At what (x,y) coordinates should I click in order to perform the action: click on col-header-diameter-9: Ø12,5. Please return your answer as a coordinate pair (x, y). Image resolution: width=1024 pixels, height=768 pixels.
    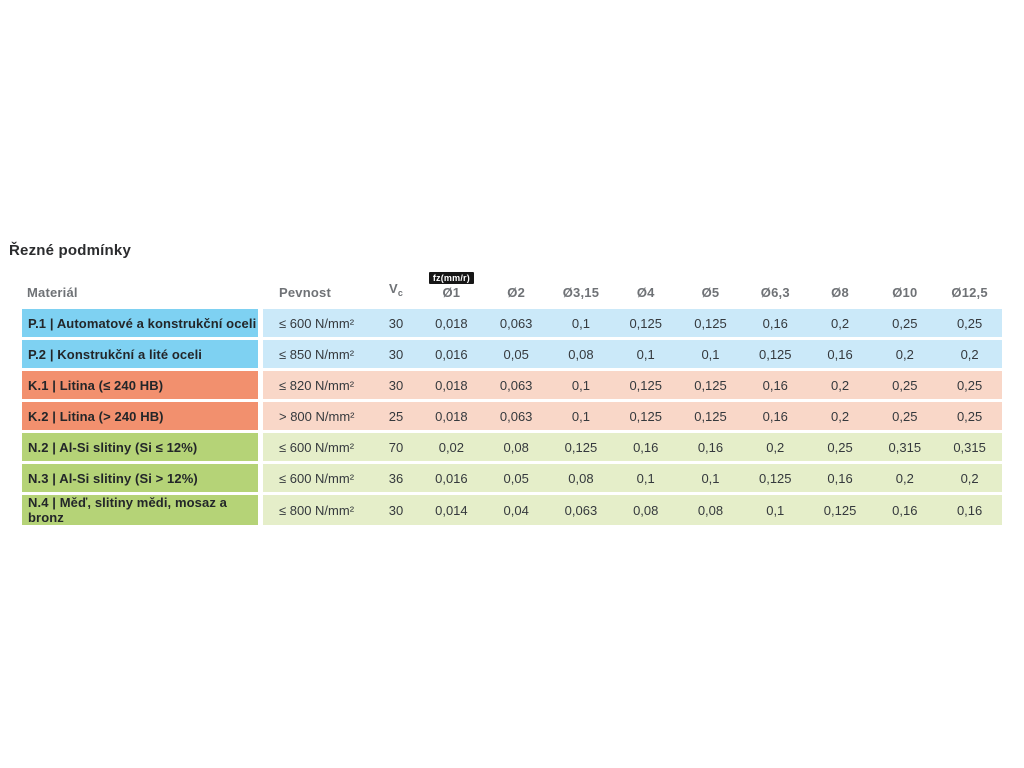
    Looking at the image, I should click on (969, 292).